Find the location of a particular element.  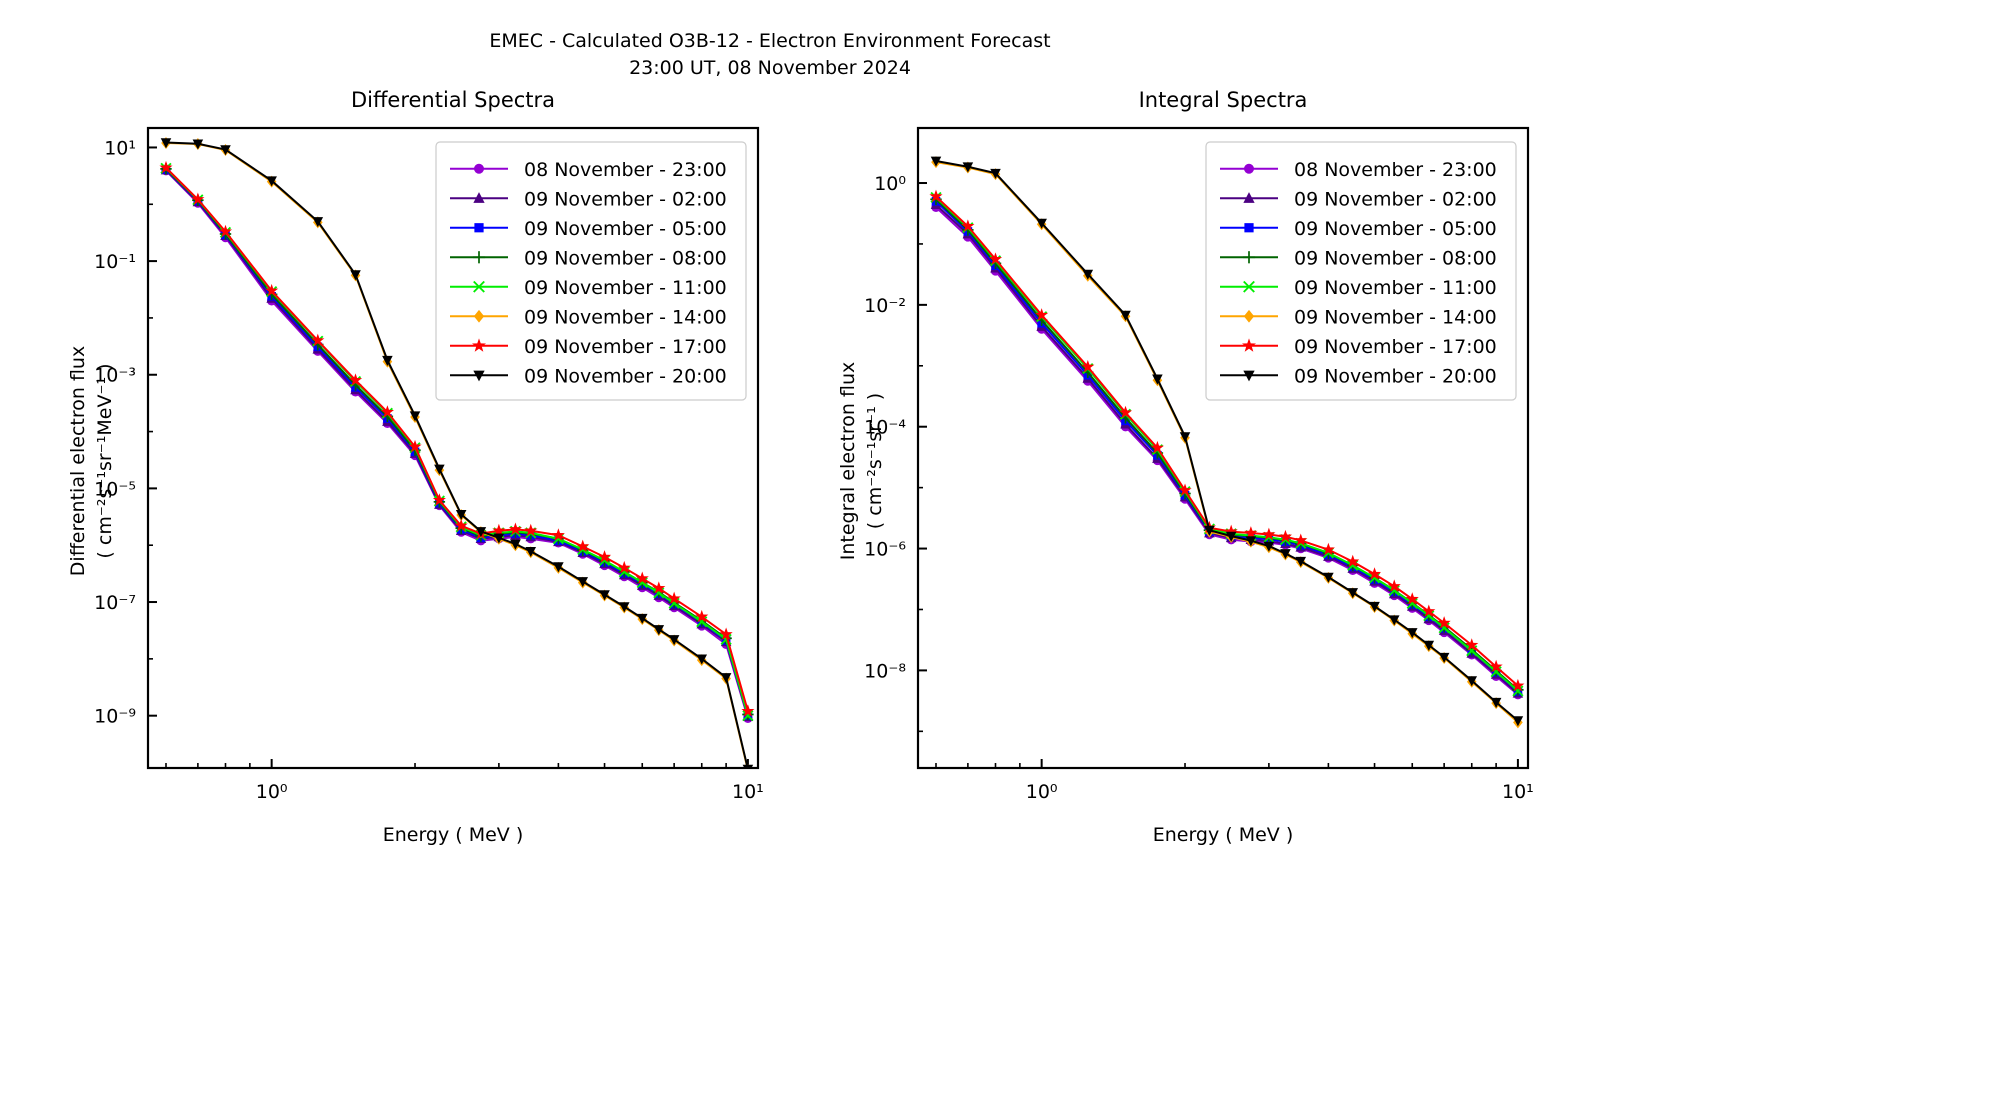

svg-text: 10⁻⁹ is located at coordinates (115, 717).